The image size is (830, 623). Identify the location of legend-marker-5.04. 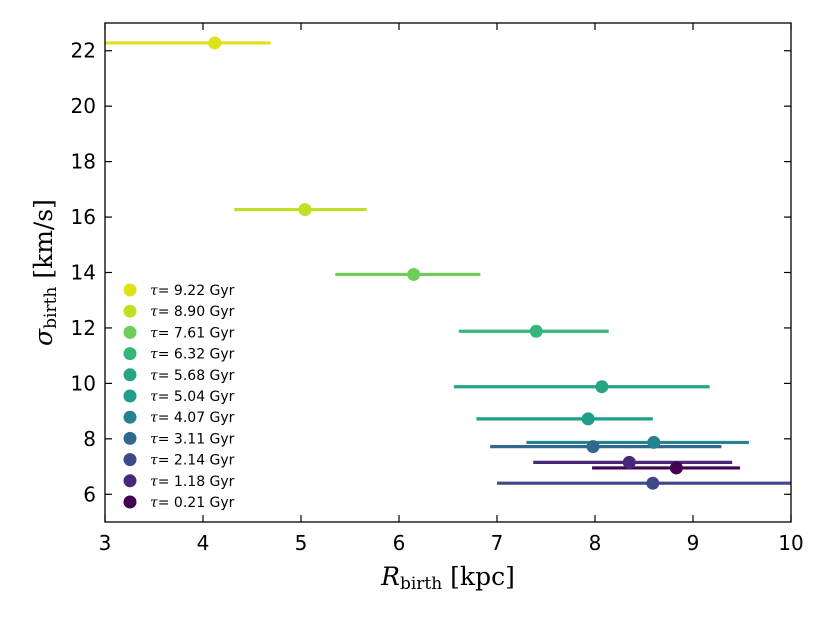
(130, 396).